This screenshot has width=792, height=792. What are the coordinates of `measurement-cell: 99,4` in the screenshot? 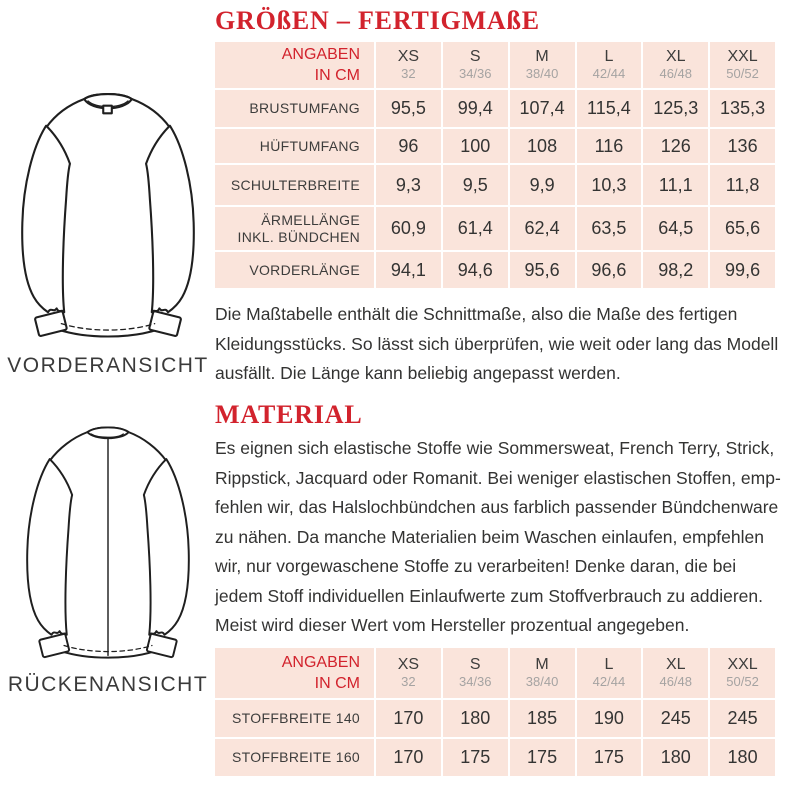 It's located at (475, 108).